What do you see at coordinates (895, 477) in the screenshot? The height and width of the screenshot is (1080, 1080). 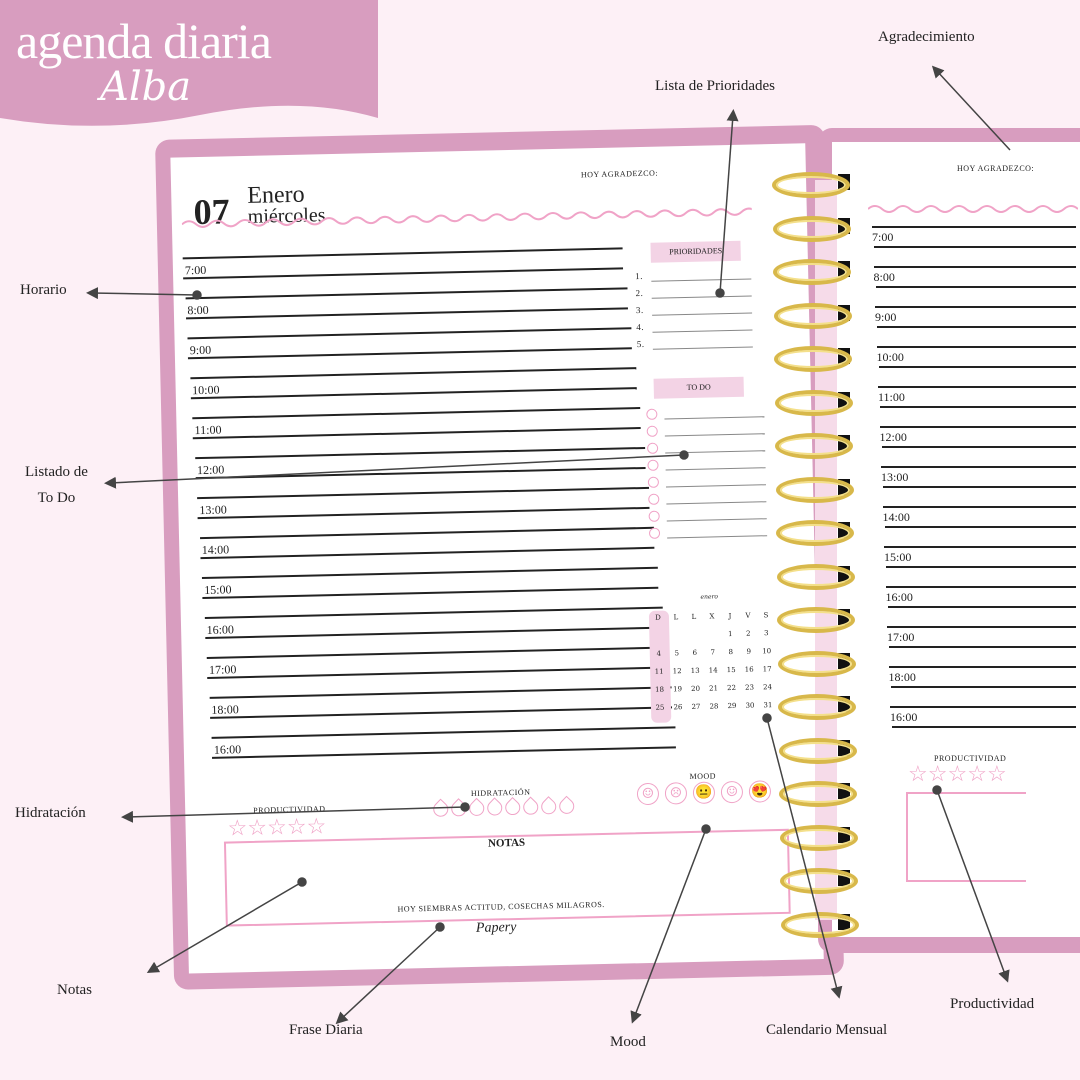 I see `hour-label: 13:00` at bounding box center [895, 477].